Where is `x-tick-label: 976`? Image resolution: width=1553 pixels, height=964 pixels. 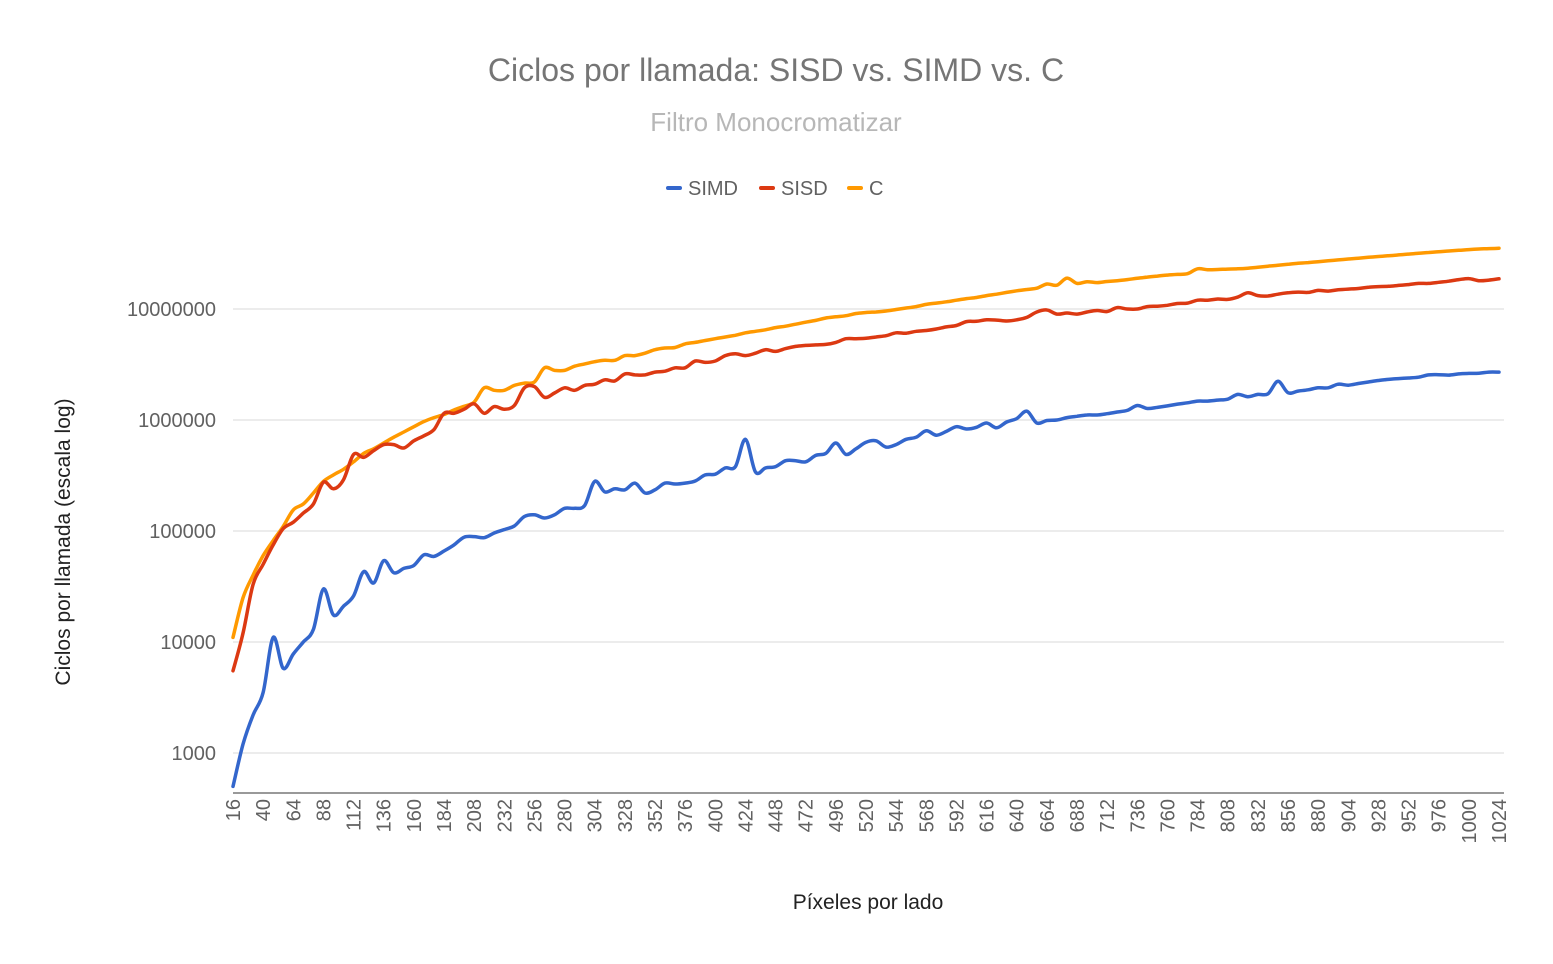 x-tick-label: 976 is located at coordinates (1440, 815).